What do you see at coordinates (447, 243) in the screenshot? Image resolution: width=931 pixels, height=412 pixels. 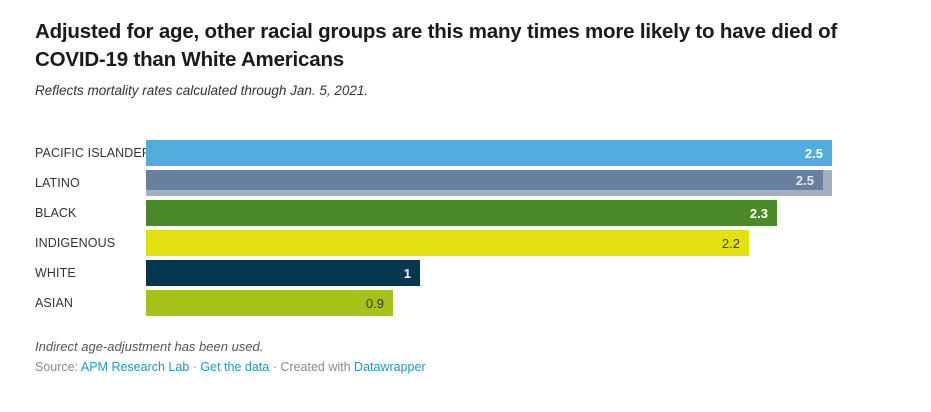 I see `bar: 2.2` at bounding box center [447, 243].